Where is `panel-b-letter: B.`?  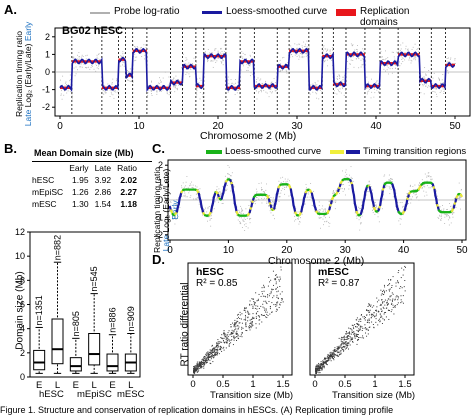
panel-b-letter: B. is located at coordinates (10, 148).